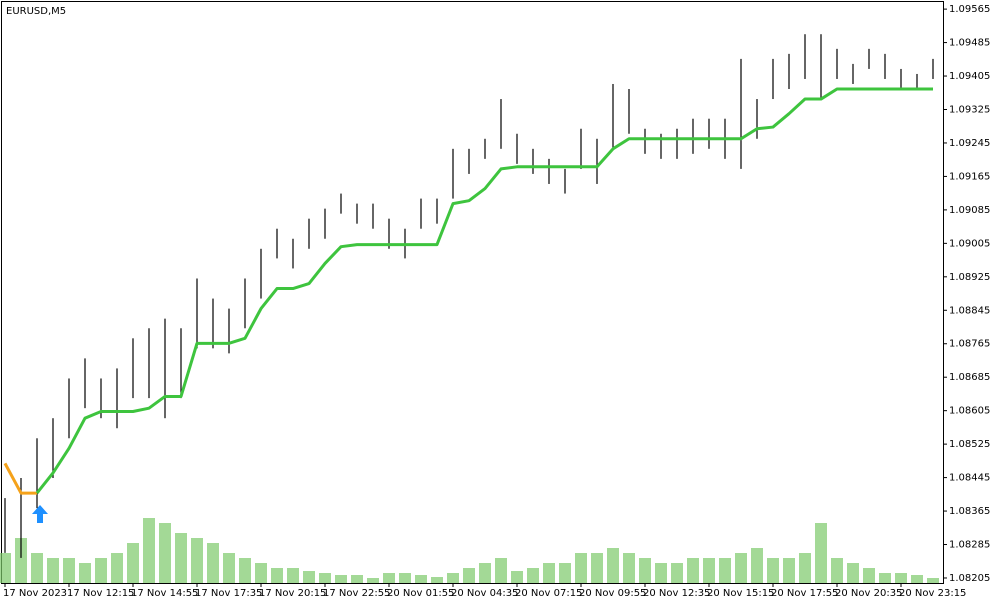 Image resolution: width=991 pixels, height=605 pixels. I want to click on y-tick-label: 1.08205, so click(969, 578).